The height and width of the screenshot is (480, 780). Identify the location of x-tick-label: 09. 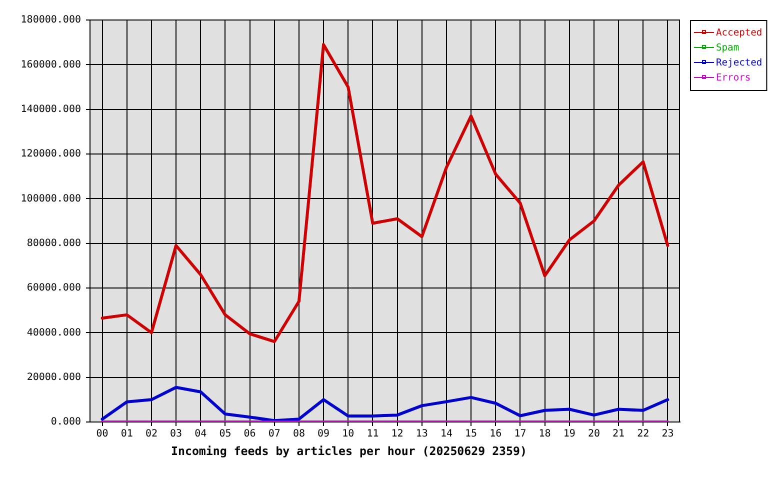
(324, 434).